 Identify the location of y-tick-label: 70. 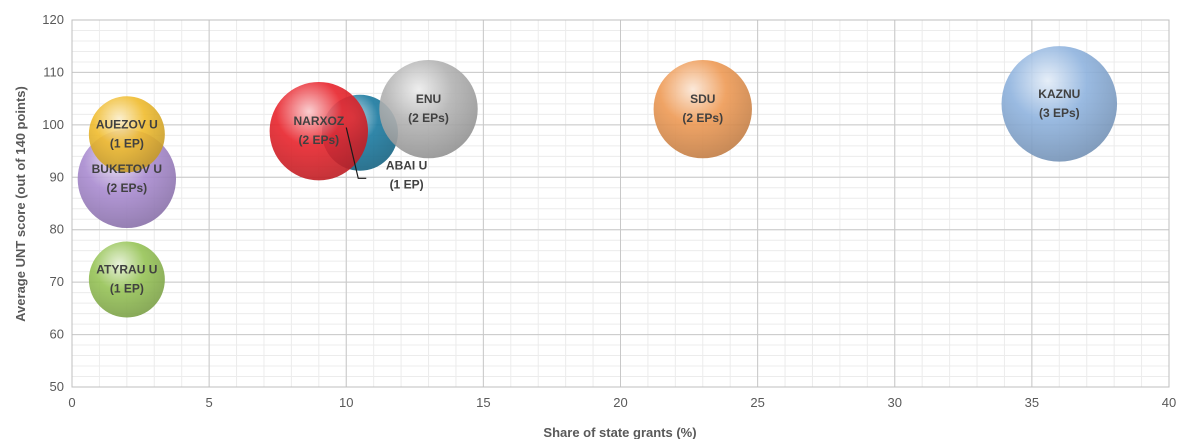
(57, 281).